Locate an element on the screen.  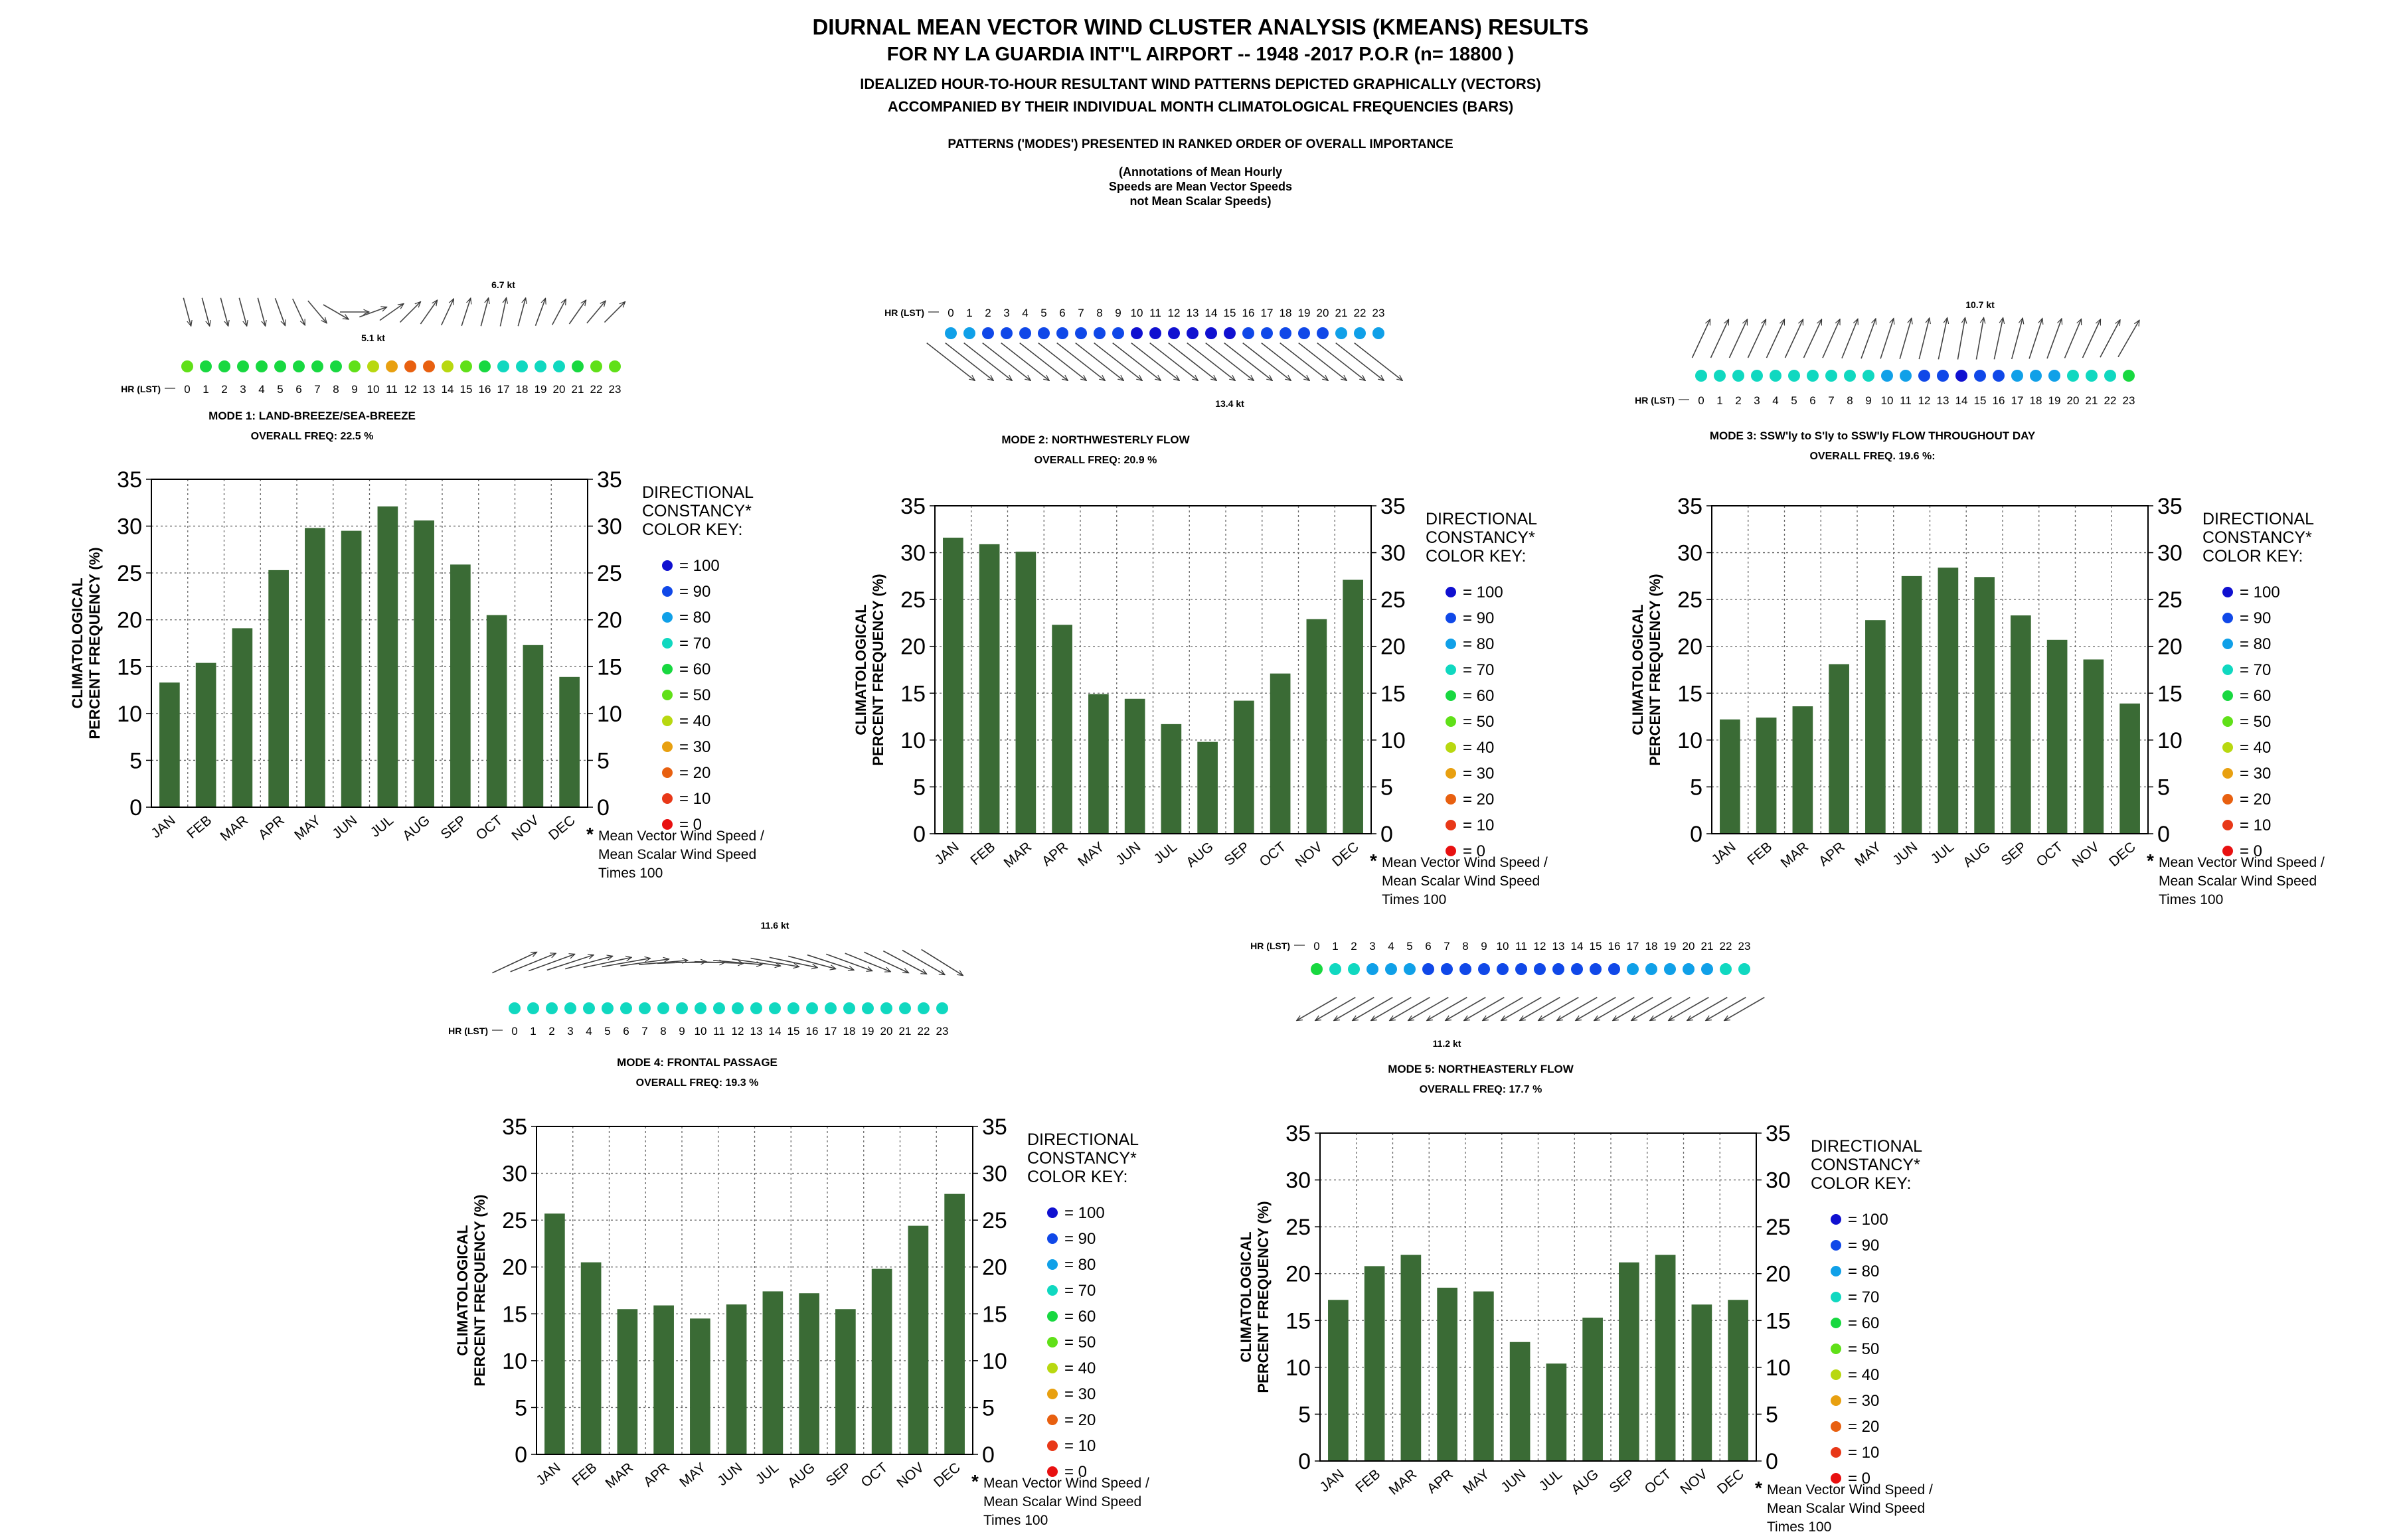
x-tick-label: JUN is located at coordinates (729, 1475).